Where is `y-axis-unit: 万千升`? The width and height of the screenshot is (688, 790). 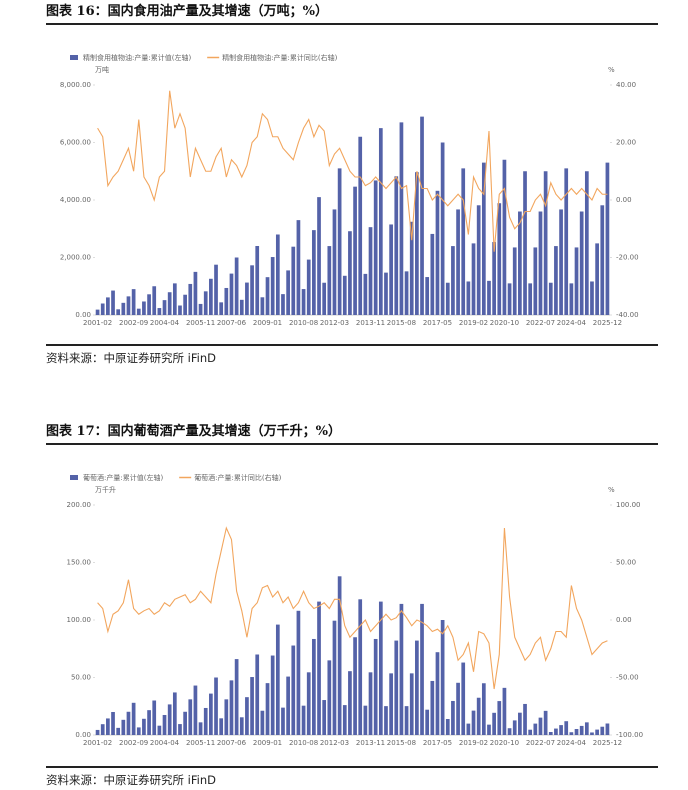
y-axis-unit: 万千升 is located at coordinates (105, 489).